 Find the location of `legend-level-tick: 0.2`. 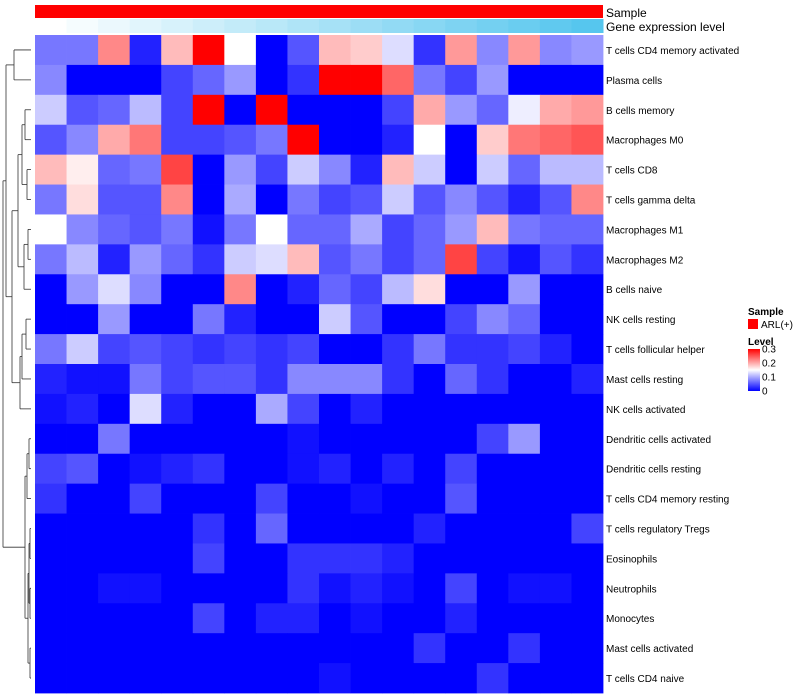

legend-level-tick: 0.2 is located at coordinates (769, 364).